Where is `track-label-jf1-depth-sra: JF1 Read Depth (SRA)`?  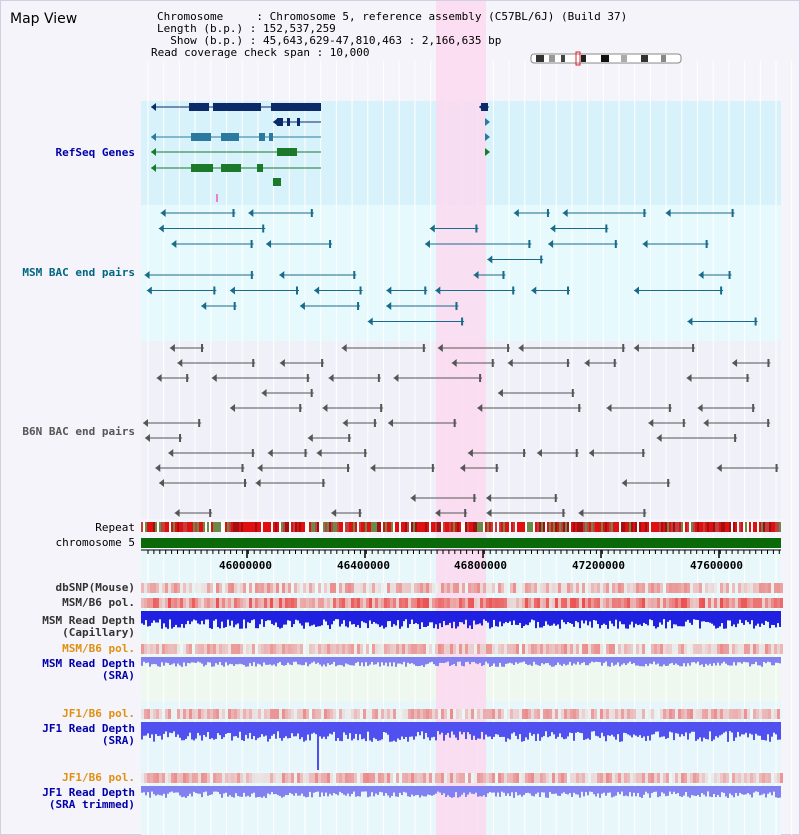 track-label-jf1-depth-sra: JF1 Read Depth (SRA) is located at coordinates (88, 734).